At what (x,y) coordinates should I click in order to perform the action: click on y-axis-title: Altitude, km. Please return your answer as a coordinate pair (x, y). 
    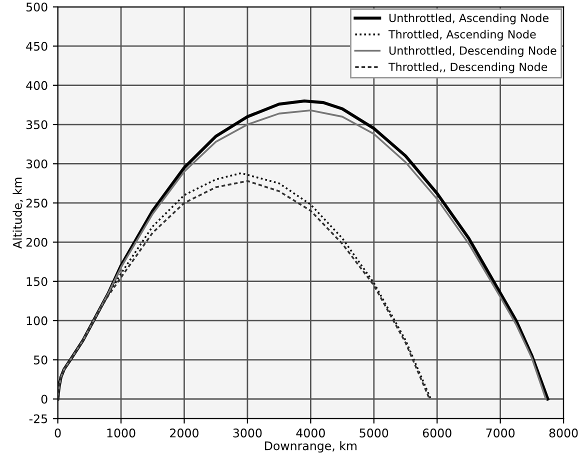
    Looking at the image, I should click on (18, 213).